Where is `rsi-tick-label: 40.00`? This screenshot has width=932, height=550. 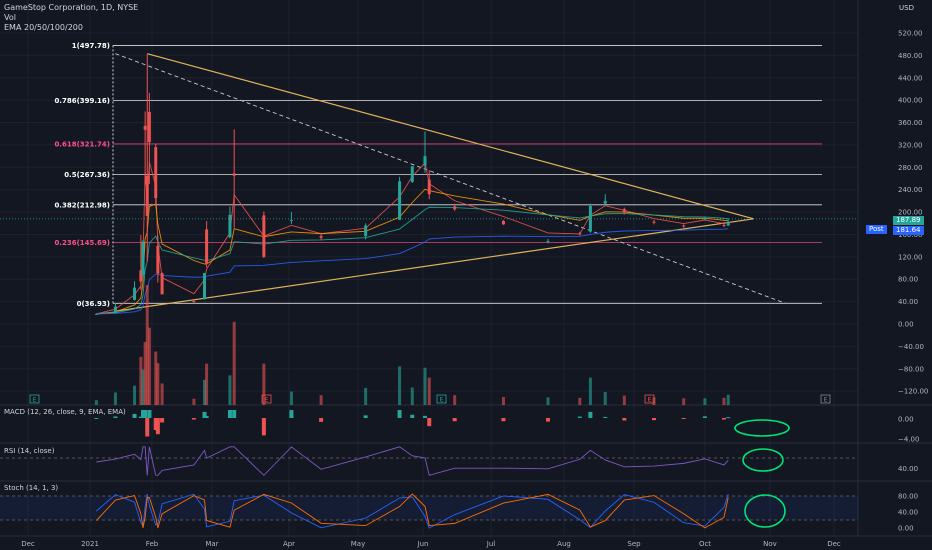
rsi-tick-label: 40.00 is located at coordinates (908, 469).